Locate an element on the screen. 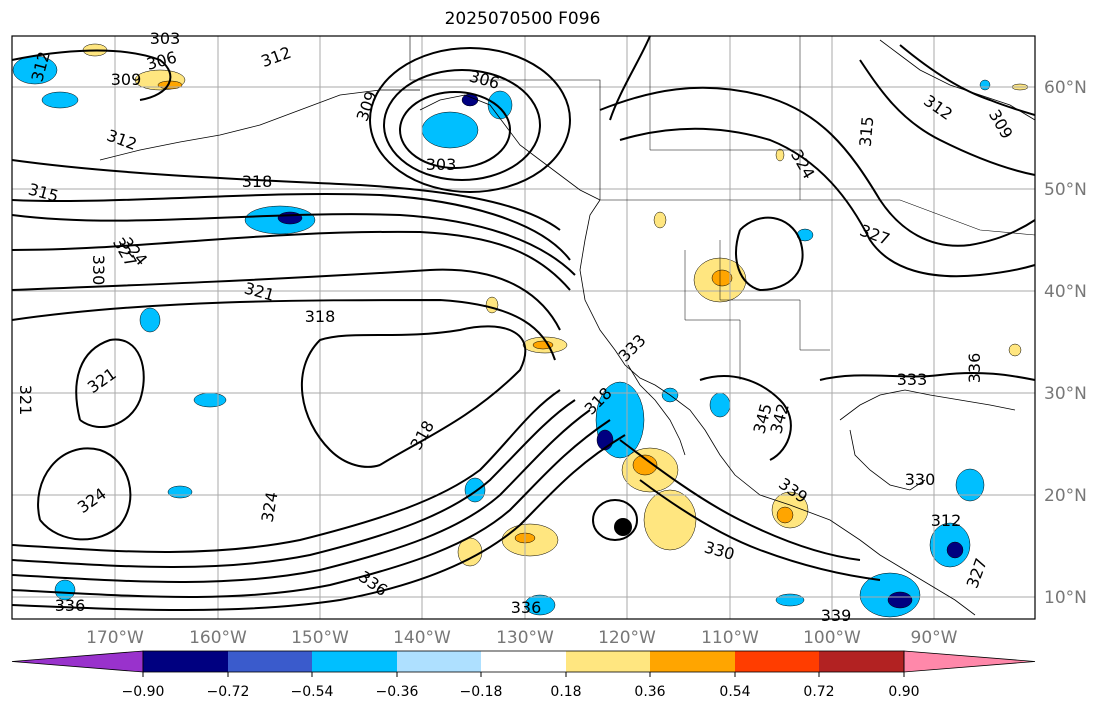 Image resolution: width=1105 pixels, height=712 pixels. lon-tick-label: 110°W is located at coordinates (730, 638).